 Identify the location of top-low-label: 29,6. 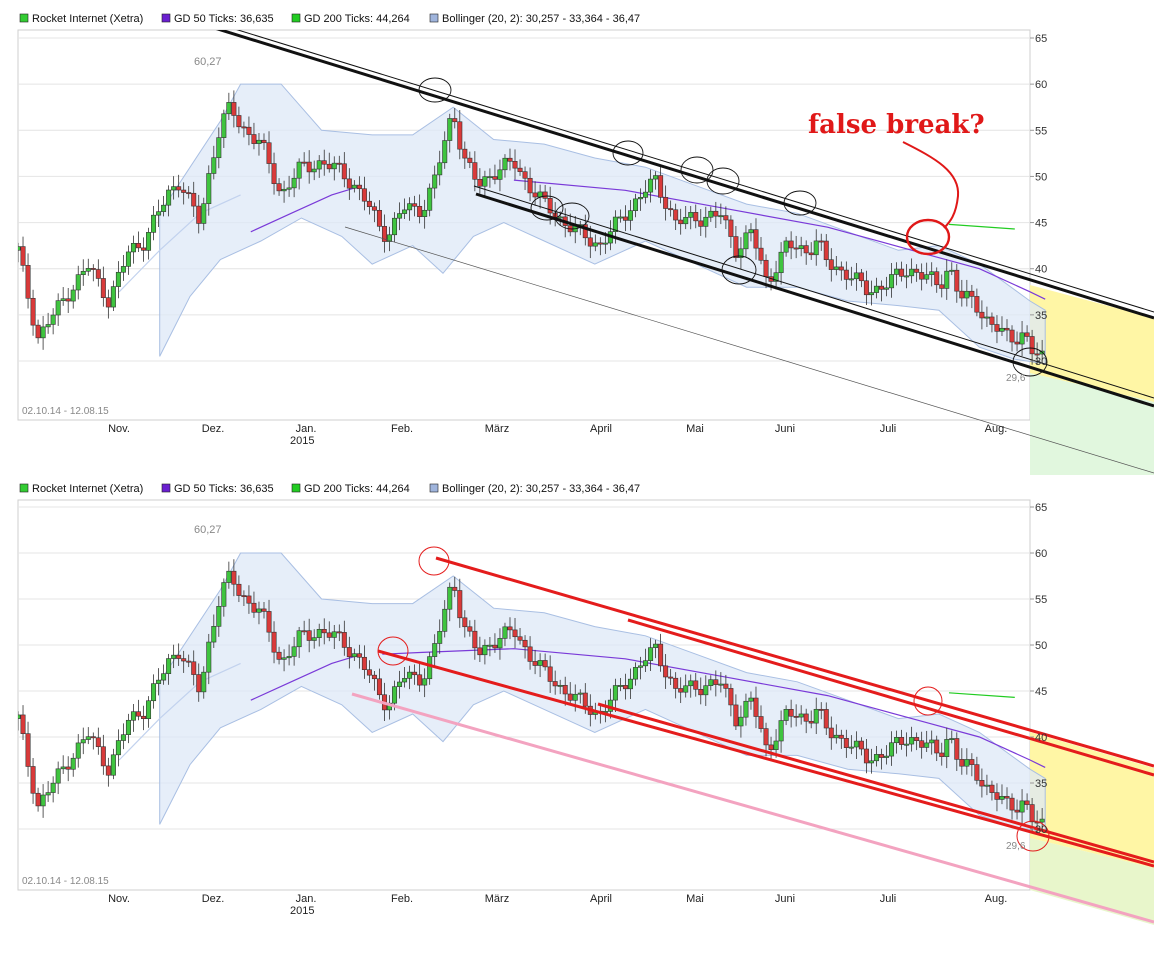
(1016, 378).